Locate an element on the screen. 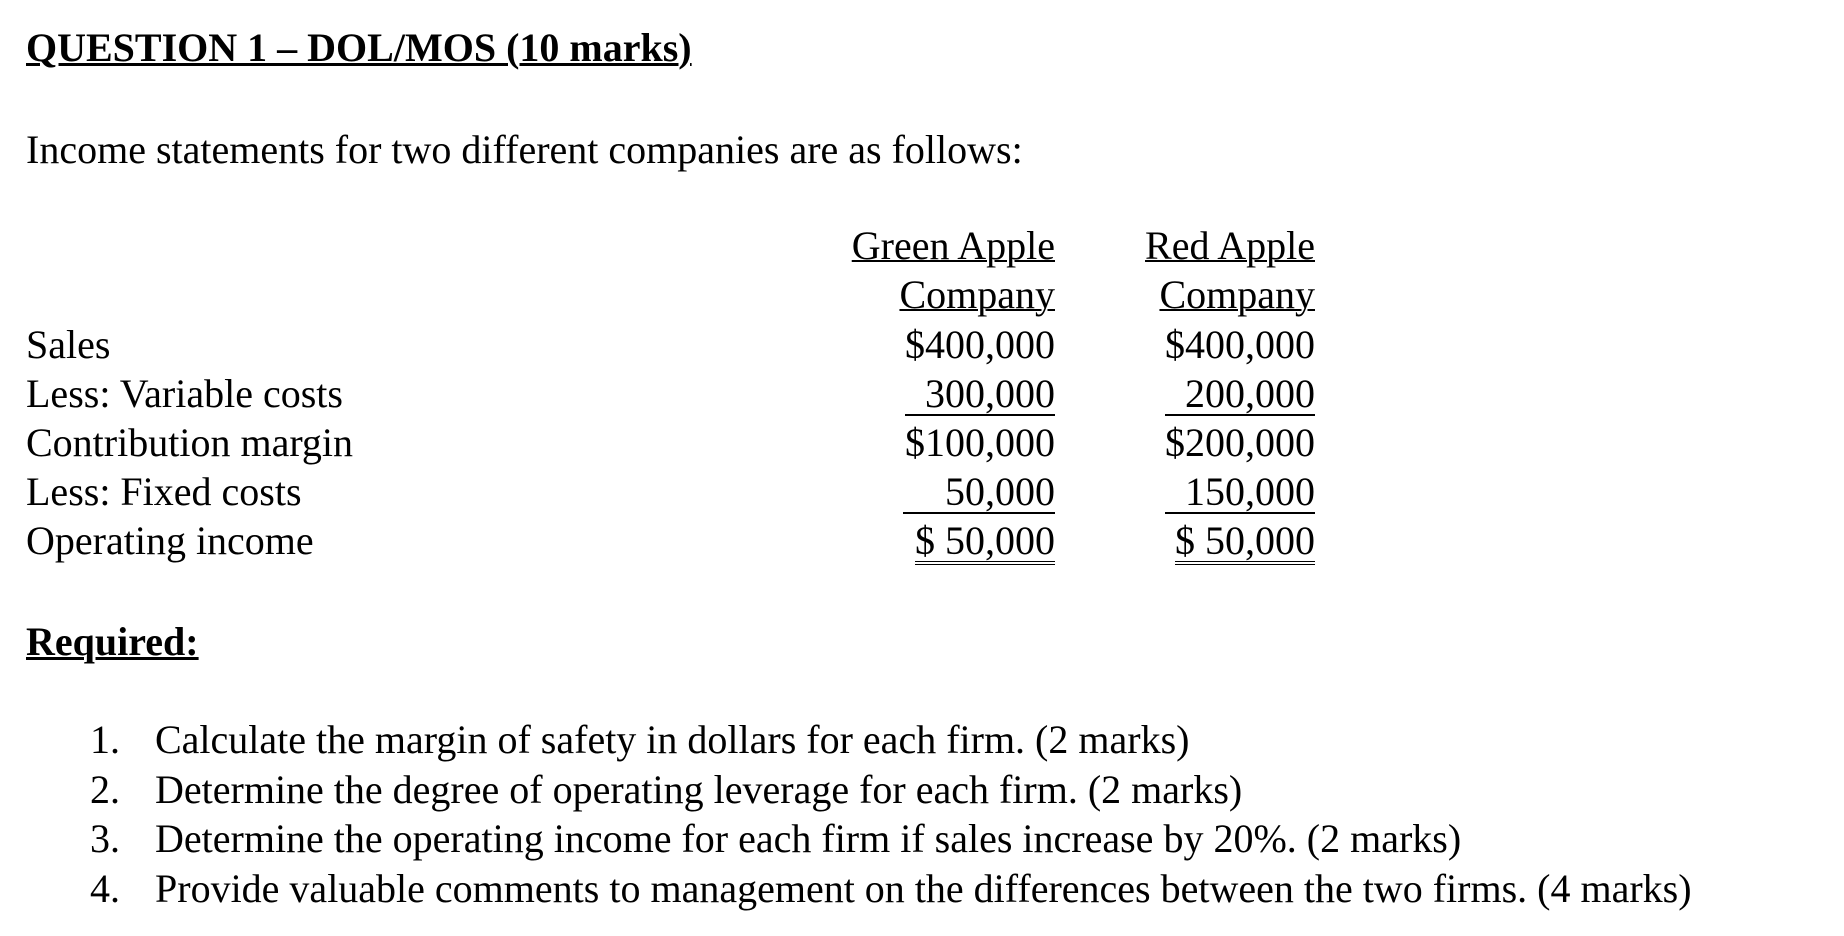 This screenshot has width=1844, height=936. col-header-green-line1: Green Apple is located at coordinates (953, 245).